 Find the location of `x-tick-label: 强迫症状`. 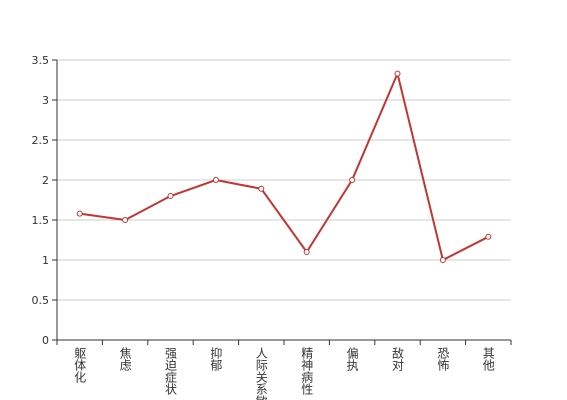

x-tick-label: 强迫症状 is located at coordinates (171, 371).